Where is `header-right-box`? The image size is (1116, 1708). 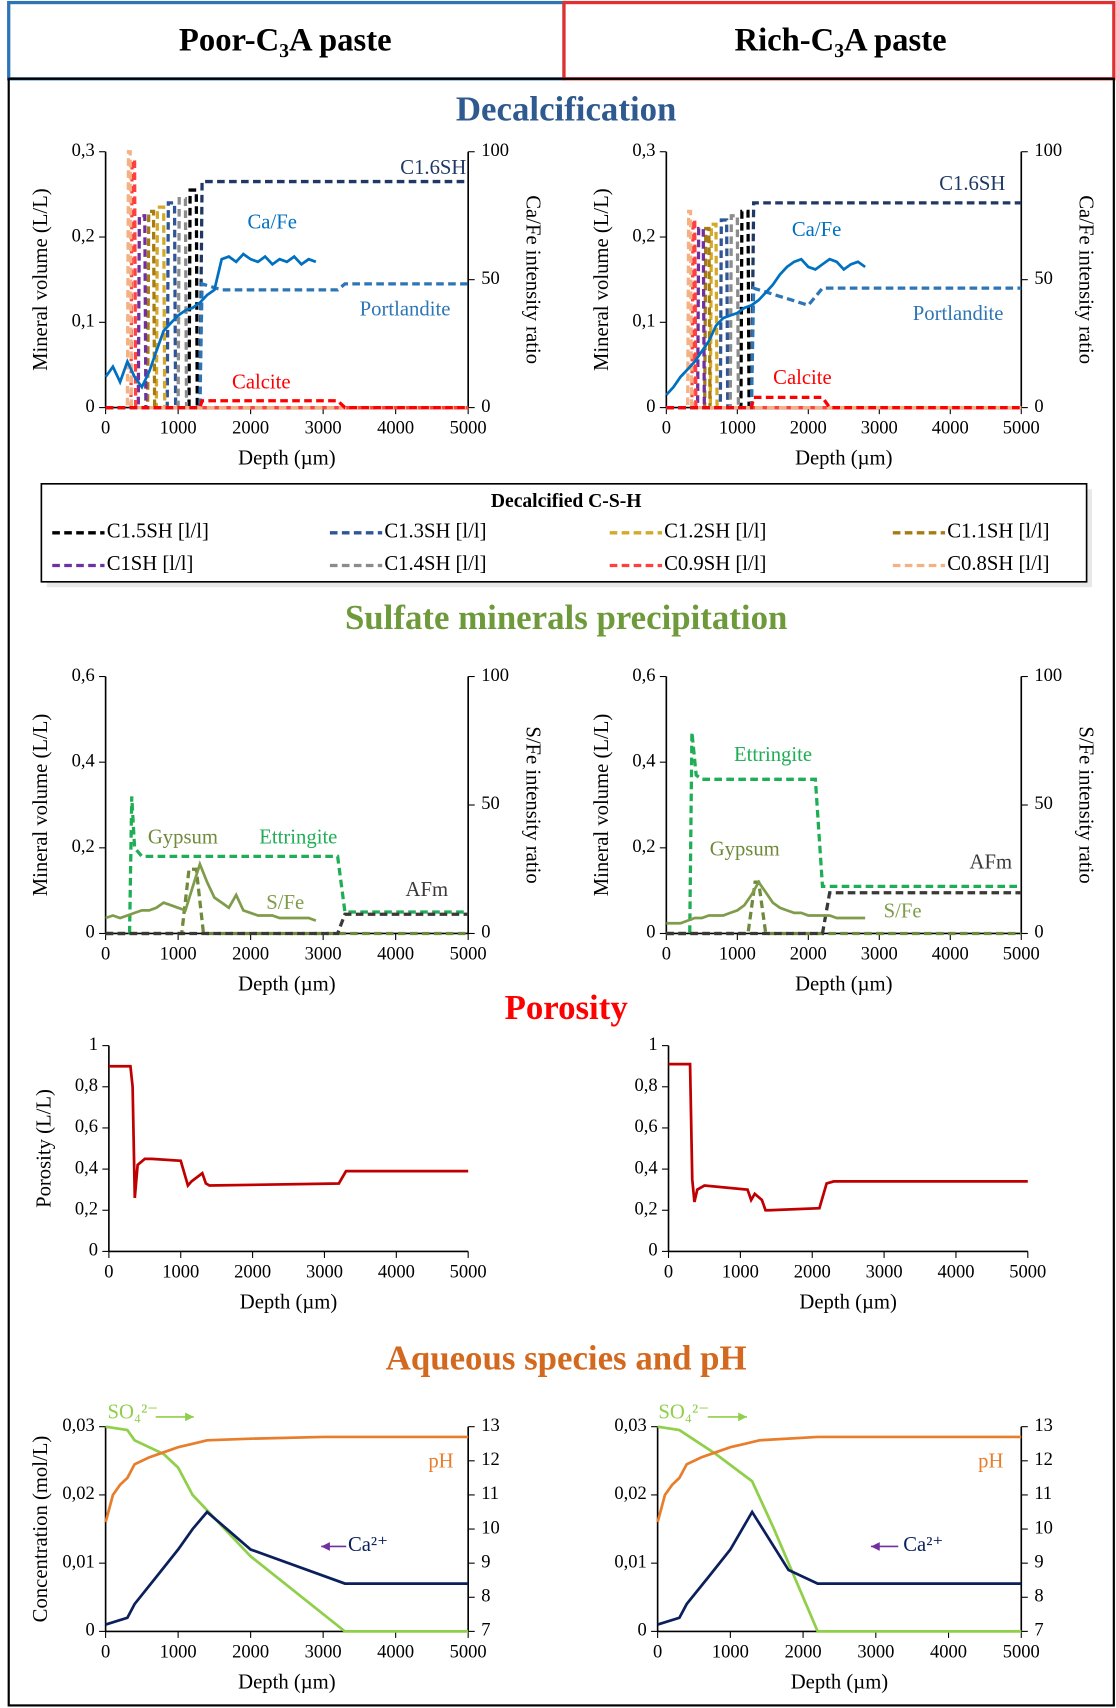 header-right-box is located at coordinates (839, 40).